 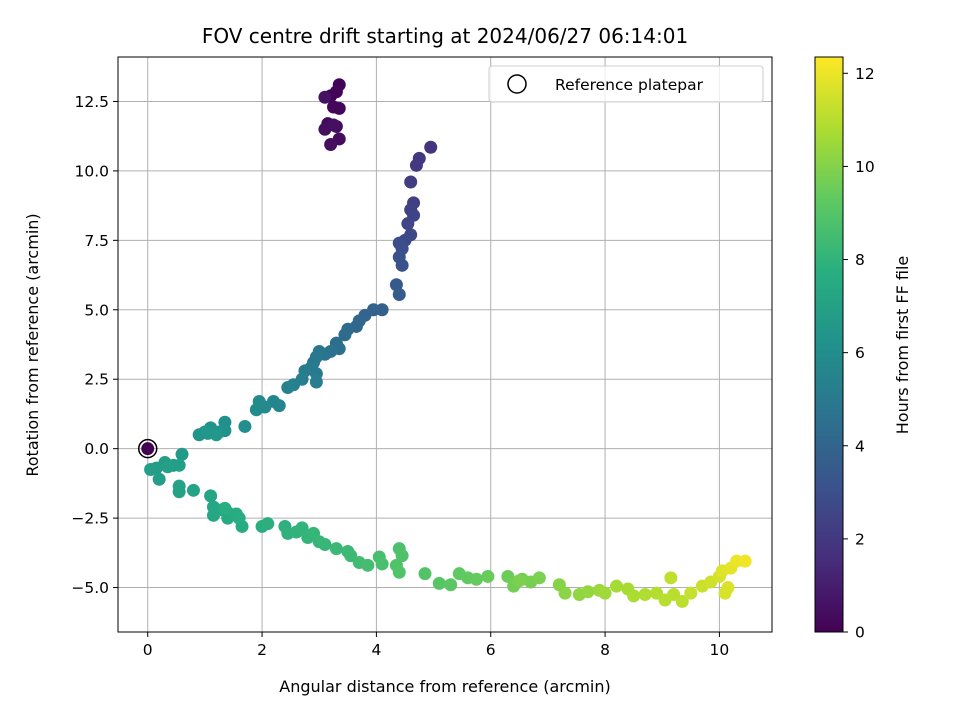 I want to click on y-tick-label: −2.5, so click(x=90, y=519).